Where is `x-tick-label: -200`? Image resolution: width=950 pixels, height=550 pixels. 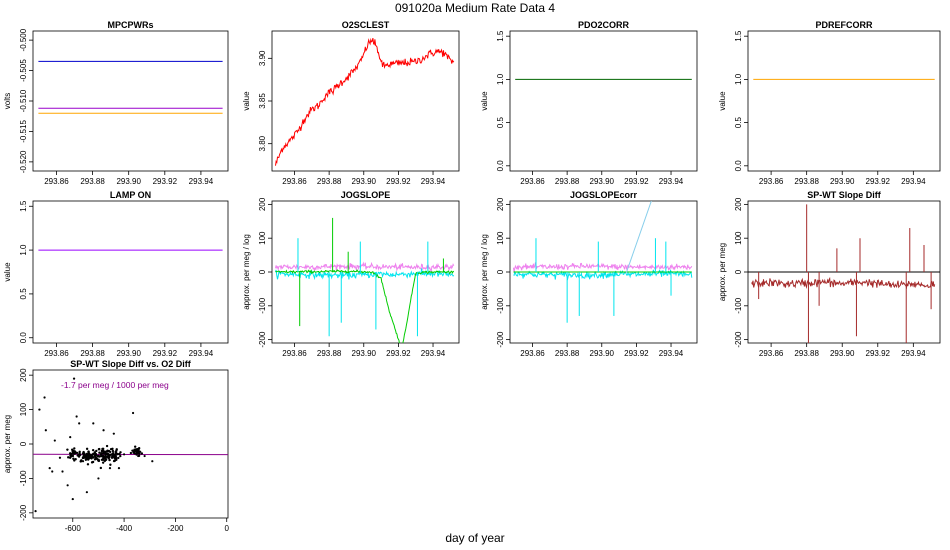
x-tick-label: -200 is located at coordinates (175, 528).